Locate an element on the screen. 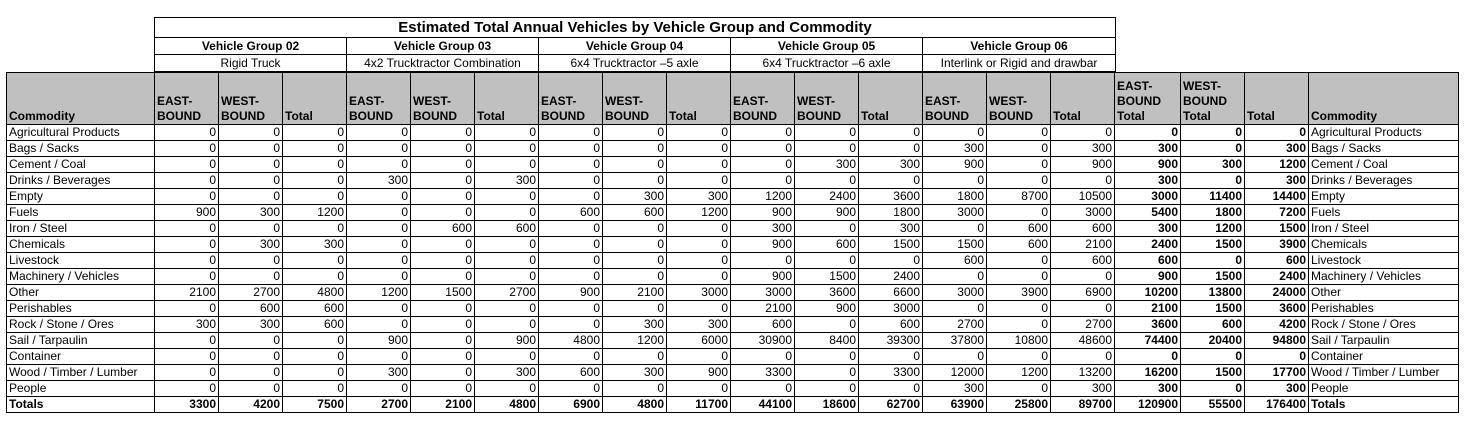 This screenshot has width=1476, height=439. commodity-name: Empty is located at coordinates (80, 196).